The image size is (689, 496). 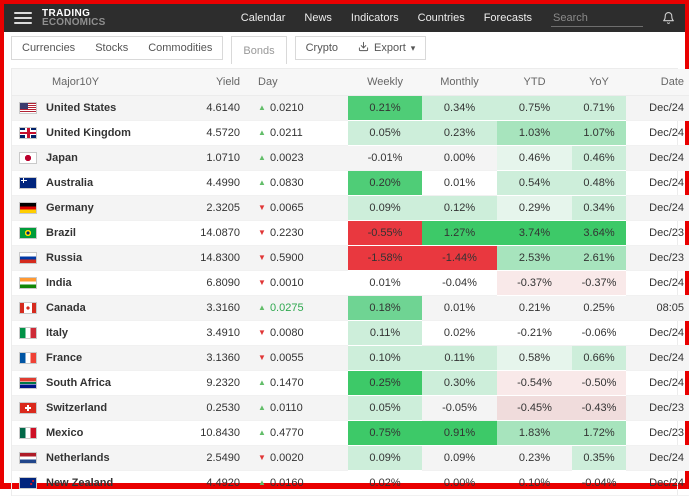 What do you see at coordinates (49, 48) in the screenshot?
I see `tab-currencies: Currencies` at bounding box center [49, 48].